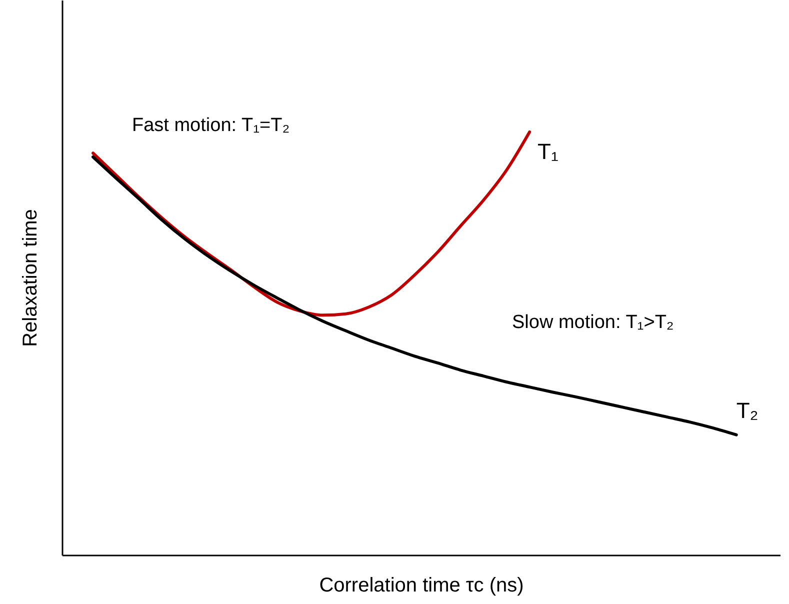 Image resolution: width=789 pixels, height=604 pixels. I want to click on y-axis-title: Relaxation time, so click(31, 278).